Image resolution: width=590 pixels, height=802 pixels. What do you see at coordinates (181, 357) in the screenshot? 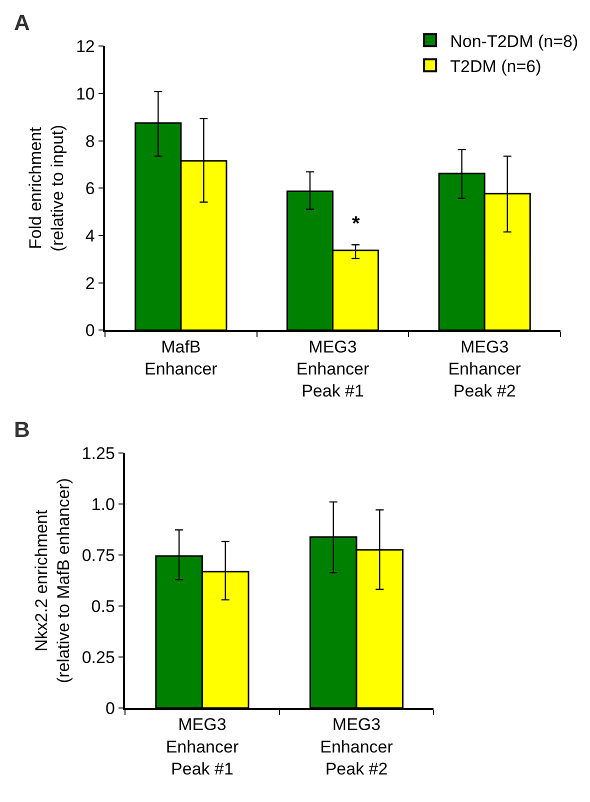
I see `x-tick-label: MafB Enhancer` at bounding box center [181, 357].